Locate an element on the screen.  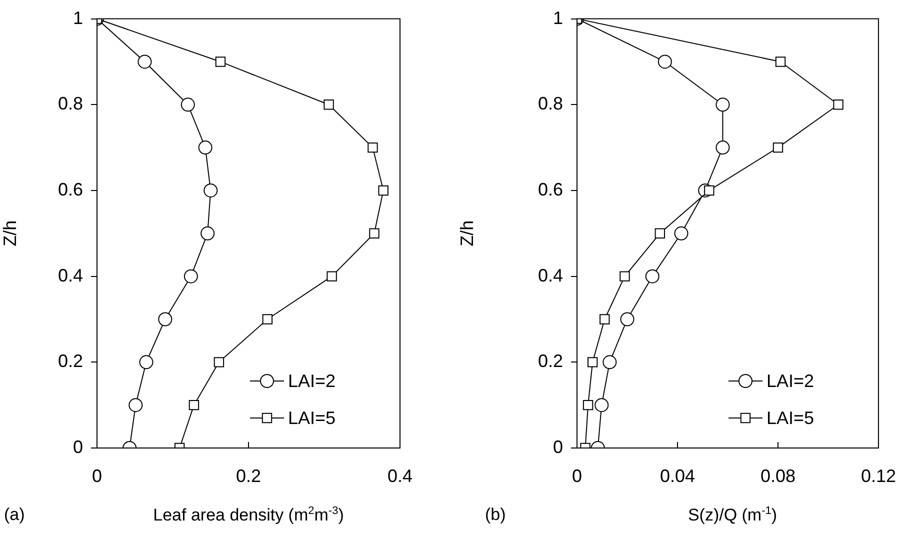
x-axis-title: Leaf area density (m$^{2}$m$^{-3}$) is located at coordinates (248, 515).